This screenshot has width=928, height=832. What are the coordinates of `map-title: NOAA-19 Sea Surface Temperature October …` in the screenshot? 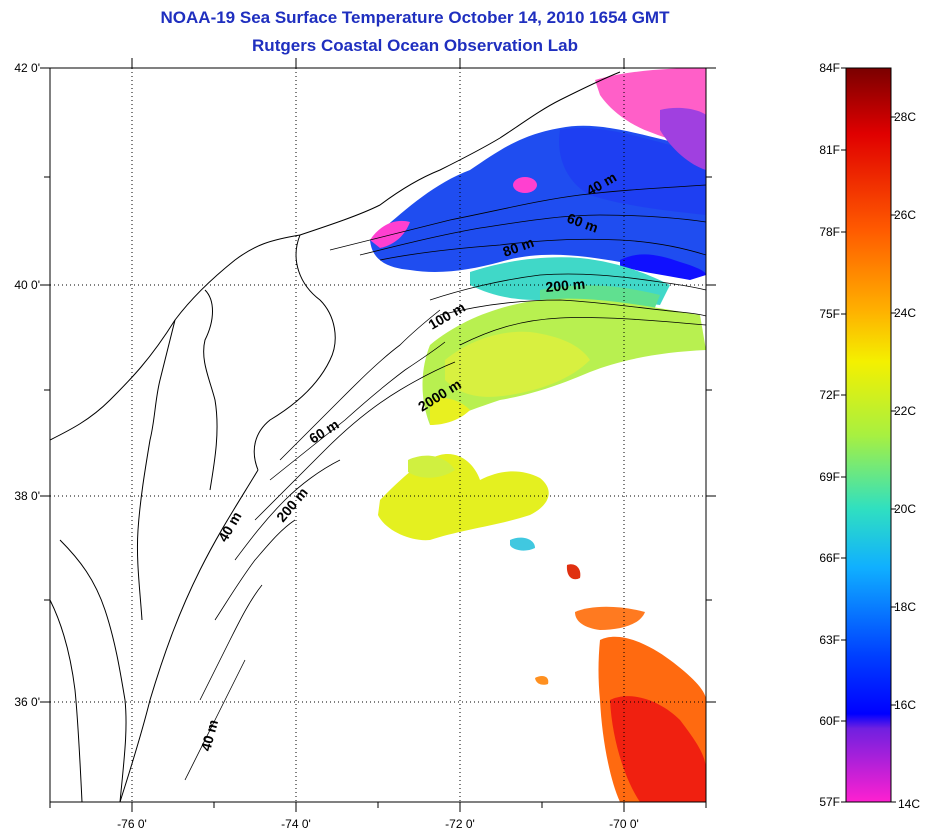 It's located at (415, 17).